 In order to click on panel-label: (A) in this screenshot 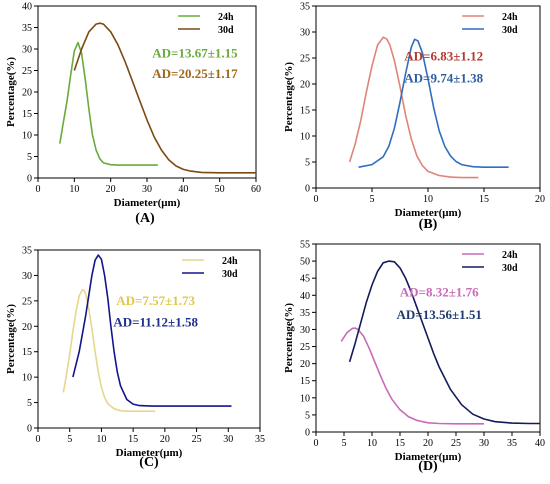, I will do `click(145, 218)`.